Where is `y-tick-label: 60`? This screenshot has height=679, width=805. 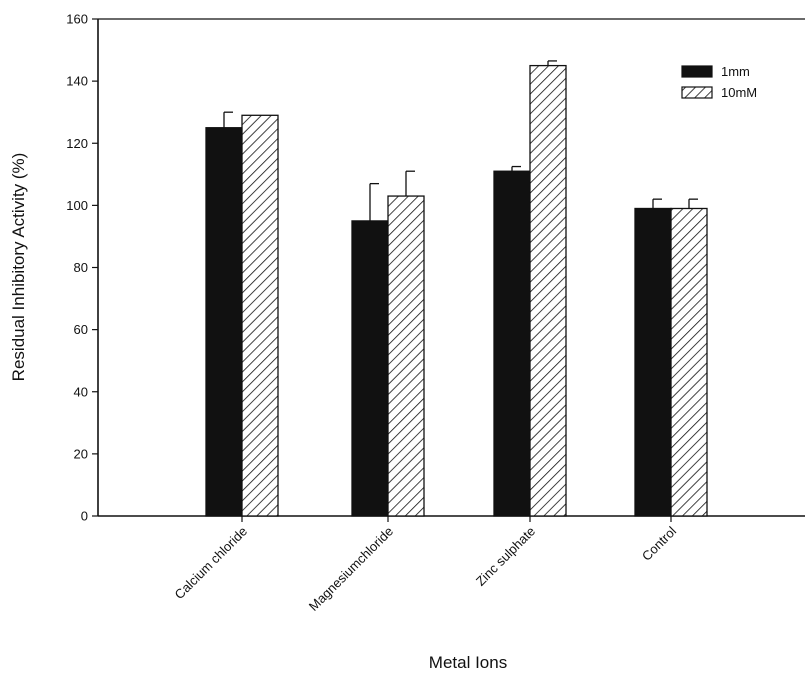
y-tick-label: 60 is located at coordinates (81, 329).